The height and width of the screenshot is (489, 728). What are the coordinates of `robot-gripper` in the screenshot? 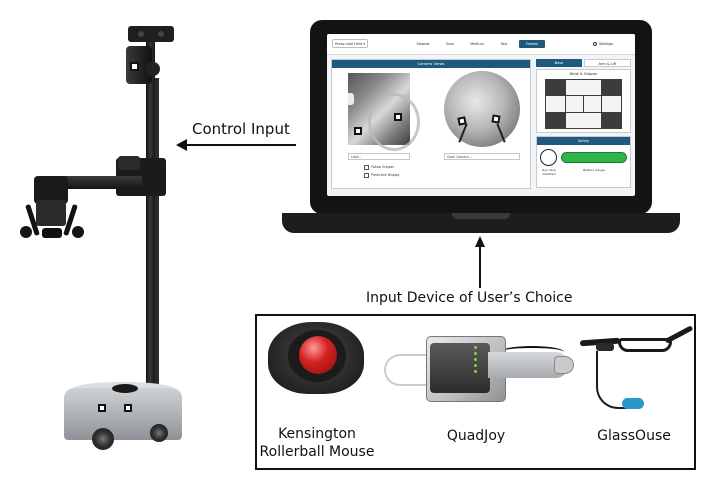 It's located at (51, 213).